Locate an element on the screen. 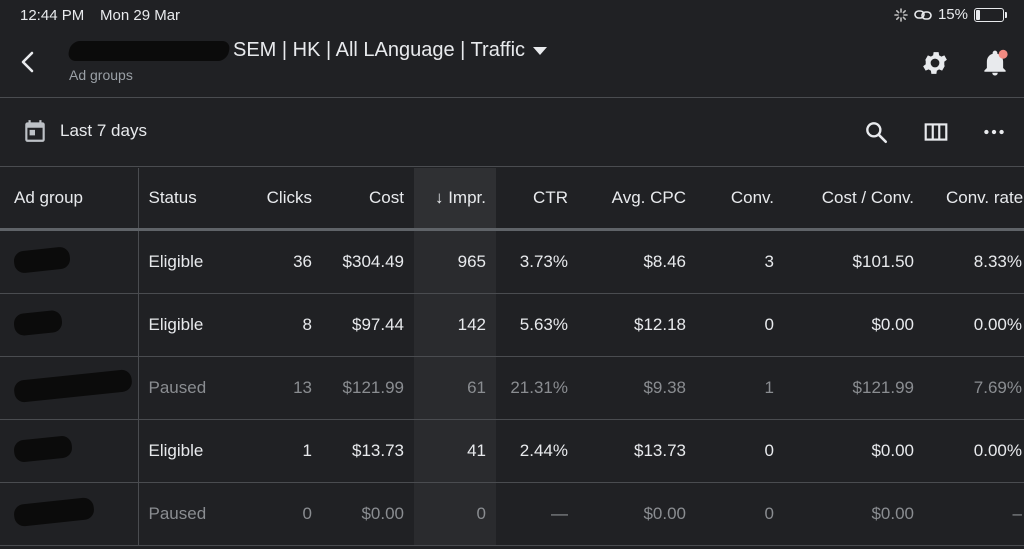  back-arrow-icon is located at coordinates (28, 62).